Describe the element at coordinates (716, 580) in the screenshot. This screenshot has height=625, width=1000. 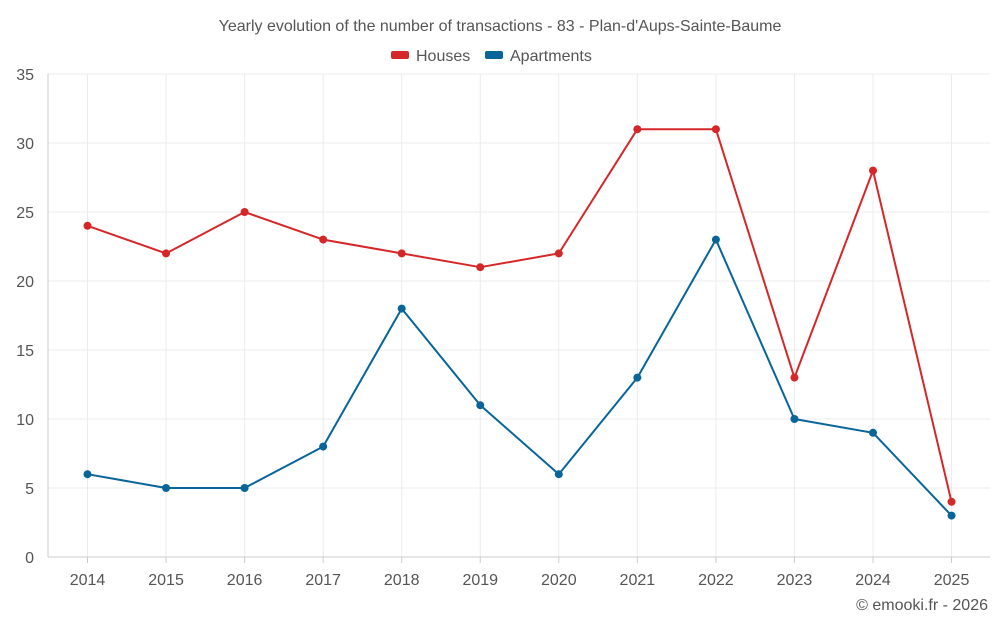
I see `x-tick-label: 2022` at that location.